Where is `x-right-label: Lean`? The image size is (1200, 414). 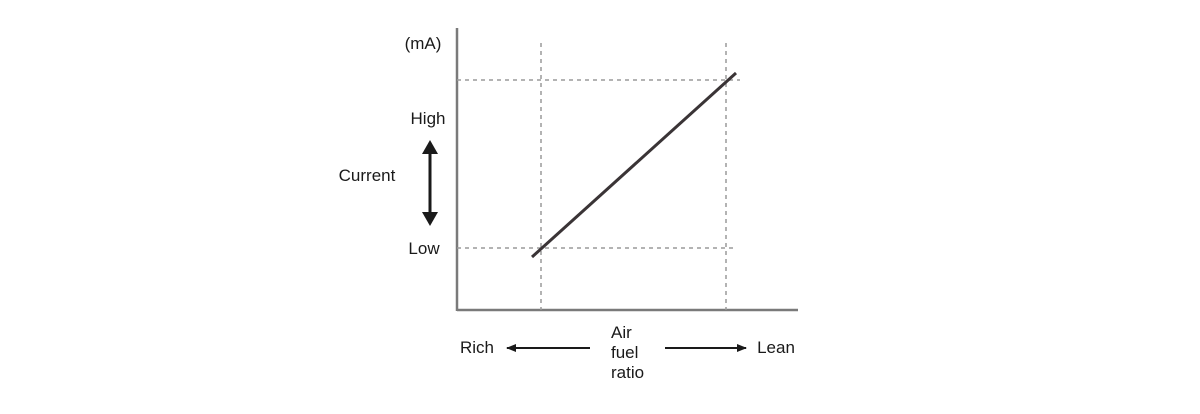
x-right-label: Lean is located at coordinates (776, 347).